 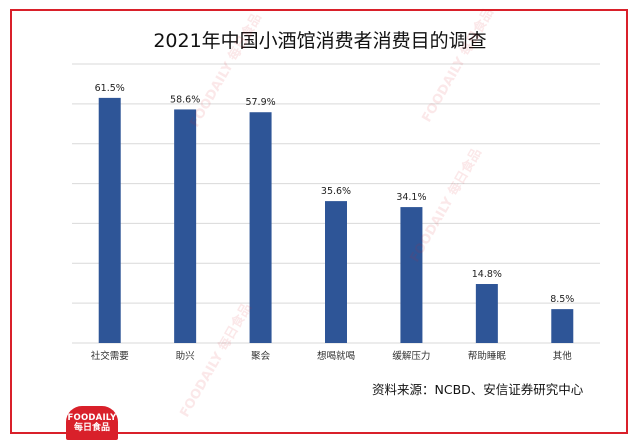 What do you see at coordinates (110, 356) in the screenshot?
I see `category-label-1: 社交需要` at bounding box center [110, 356].